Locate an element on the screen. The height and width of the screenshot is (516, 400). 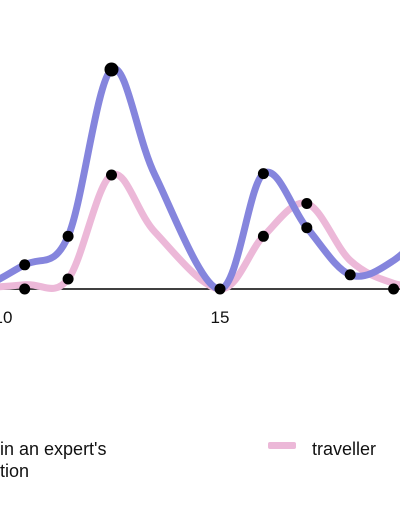
x-tick-label: 15 is located at coordinates (220, 317).